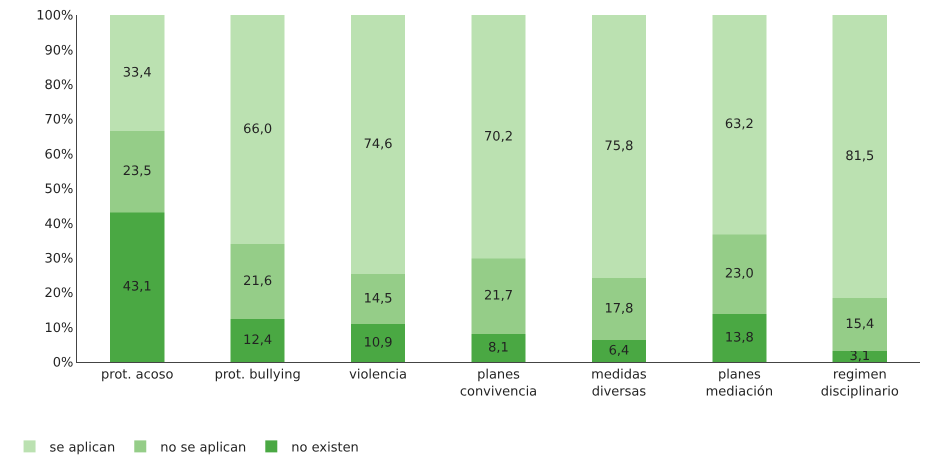 The image size is (930, 472). I want to click on y-tick-label: 60%, so click(59, 154).